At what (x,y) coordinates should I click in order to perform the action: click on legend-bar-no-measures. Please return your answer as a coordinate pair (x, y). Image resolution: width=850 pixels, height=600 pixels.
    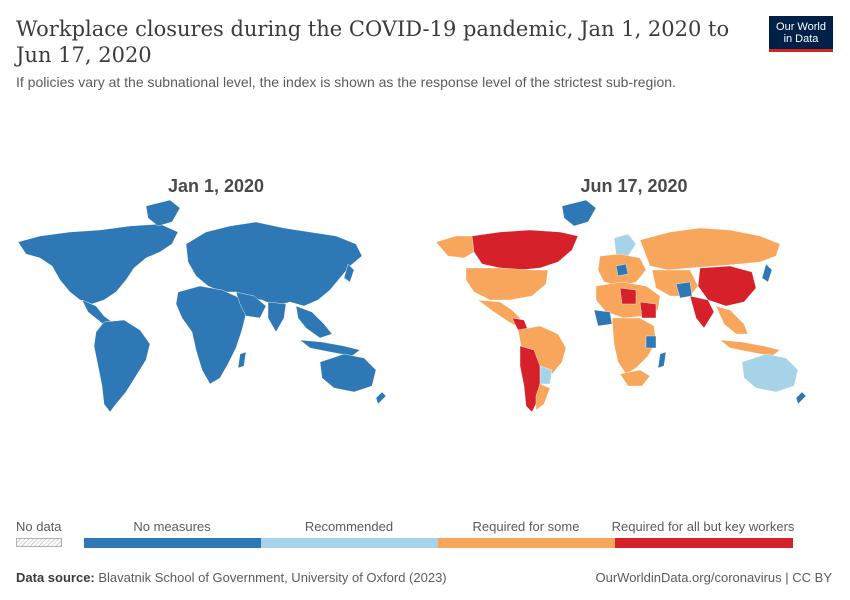
    Looking at the image, I should click on (172, 543).